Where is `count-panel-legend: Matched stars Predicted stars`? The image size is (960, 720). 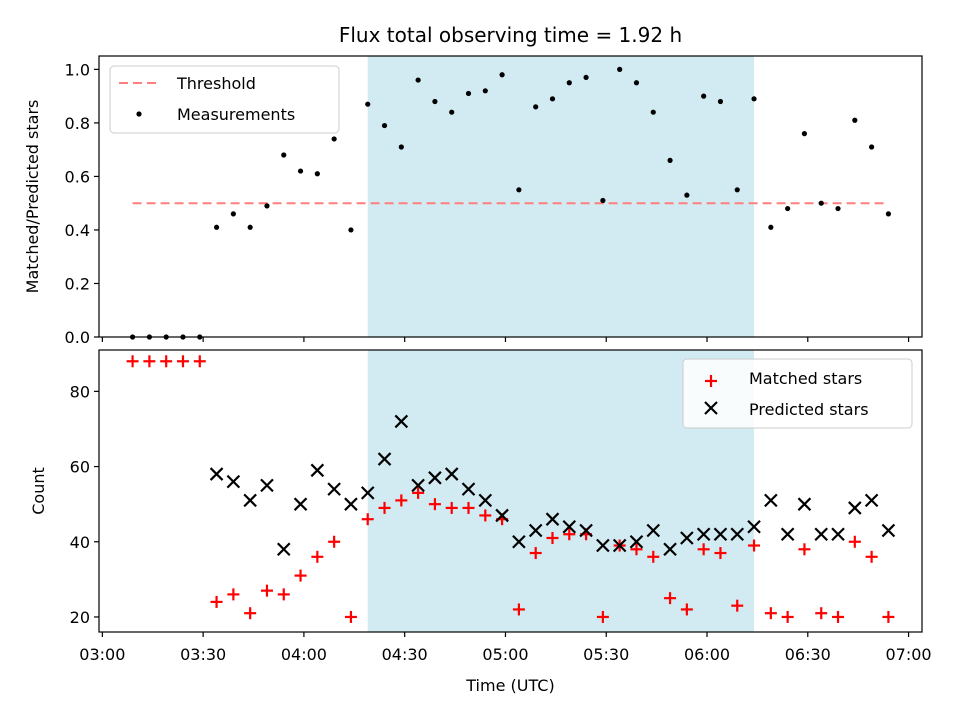 count-panel-legend: Matched stars Predicted stars is located at coordinates (797, 393).